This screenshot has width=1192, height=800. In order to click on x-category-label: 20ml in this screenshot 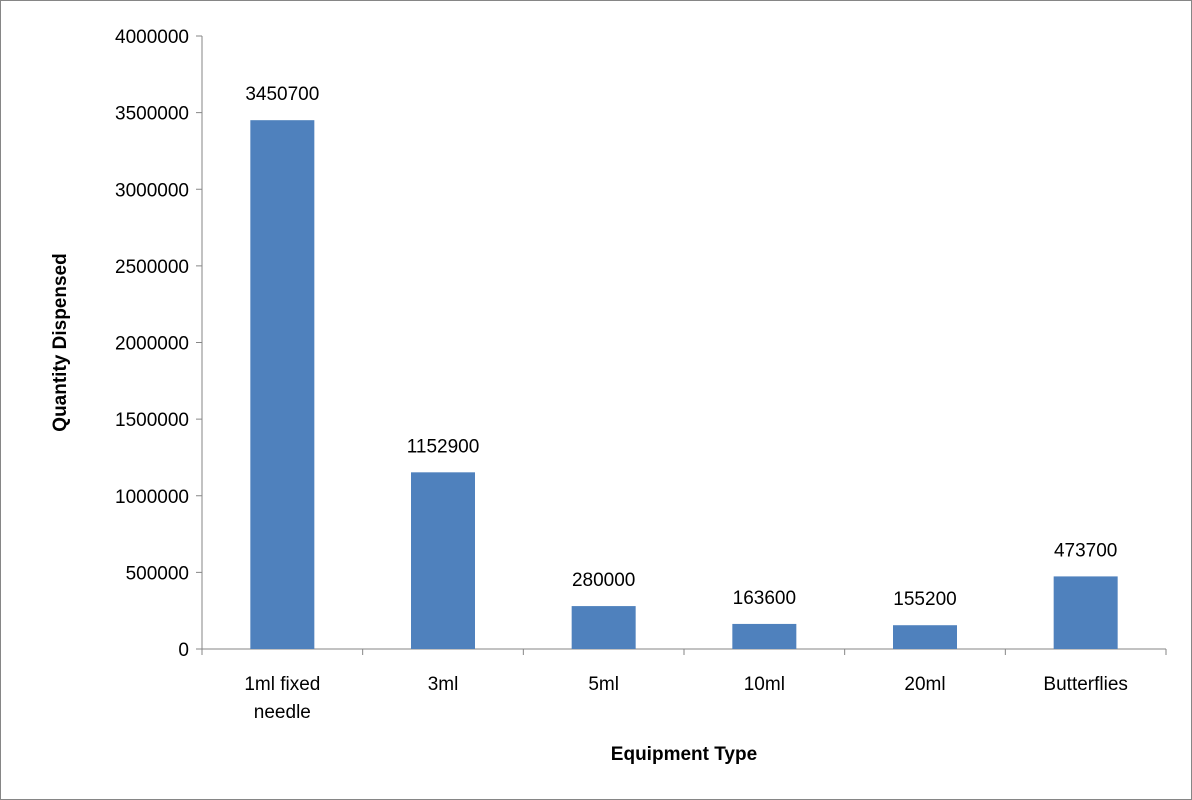, I will do `click(924, 684)`.